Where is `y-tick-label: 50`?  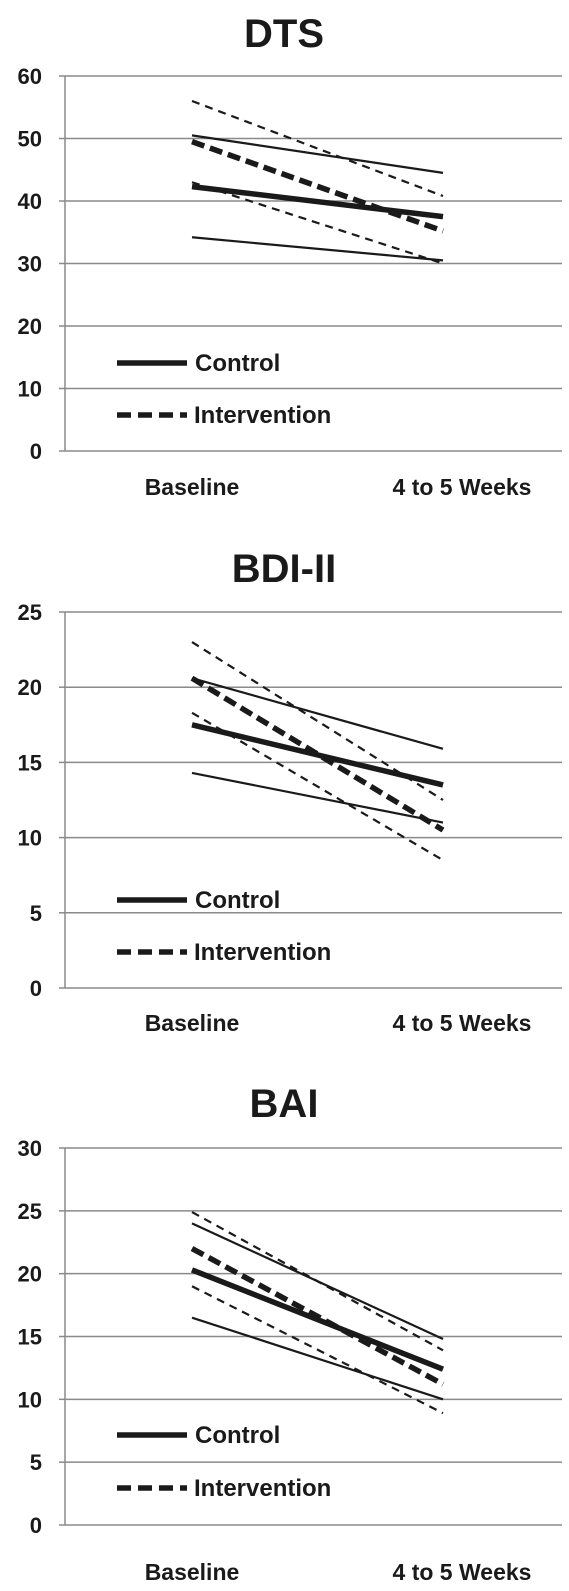
y-tick-label: 50 is located at coordinates (30, 139).